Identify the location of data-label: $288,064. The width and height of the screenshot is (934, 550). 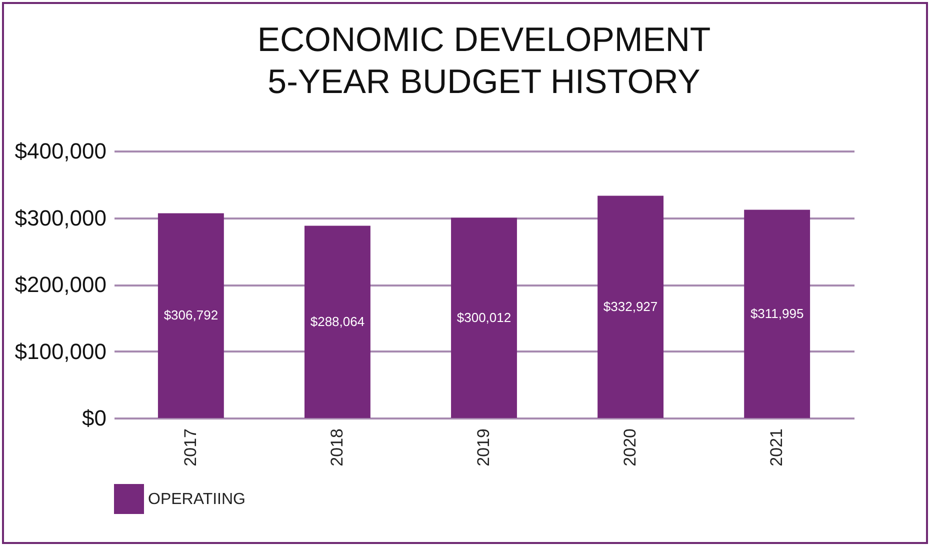
(337, 321).